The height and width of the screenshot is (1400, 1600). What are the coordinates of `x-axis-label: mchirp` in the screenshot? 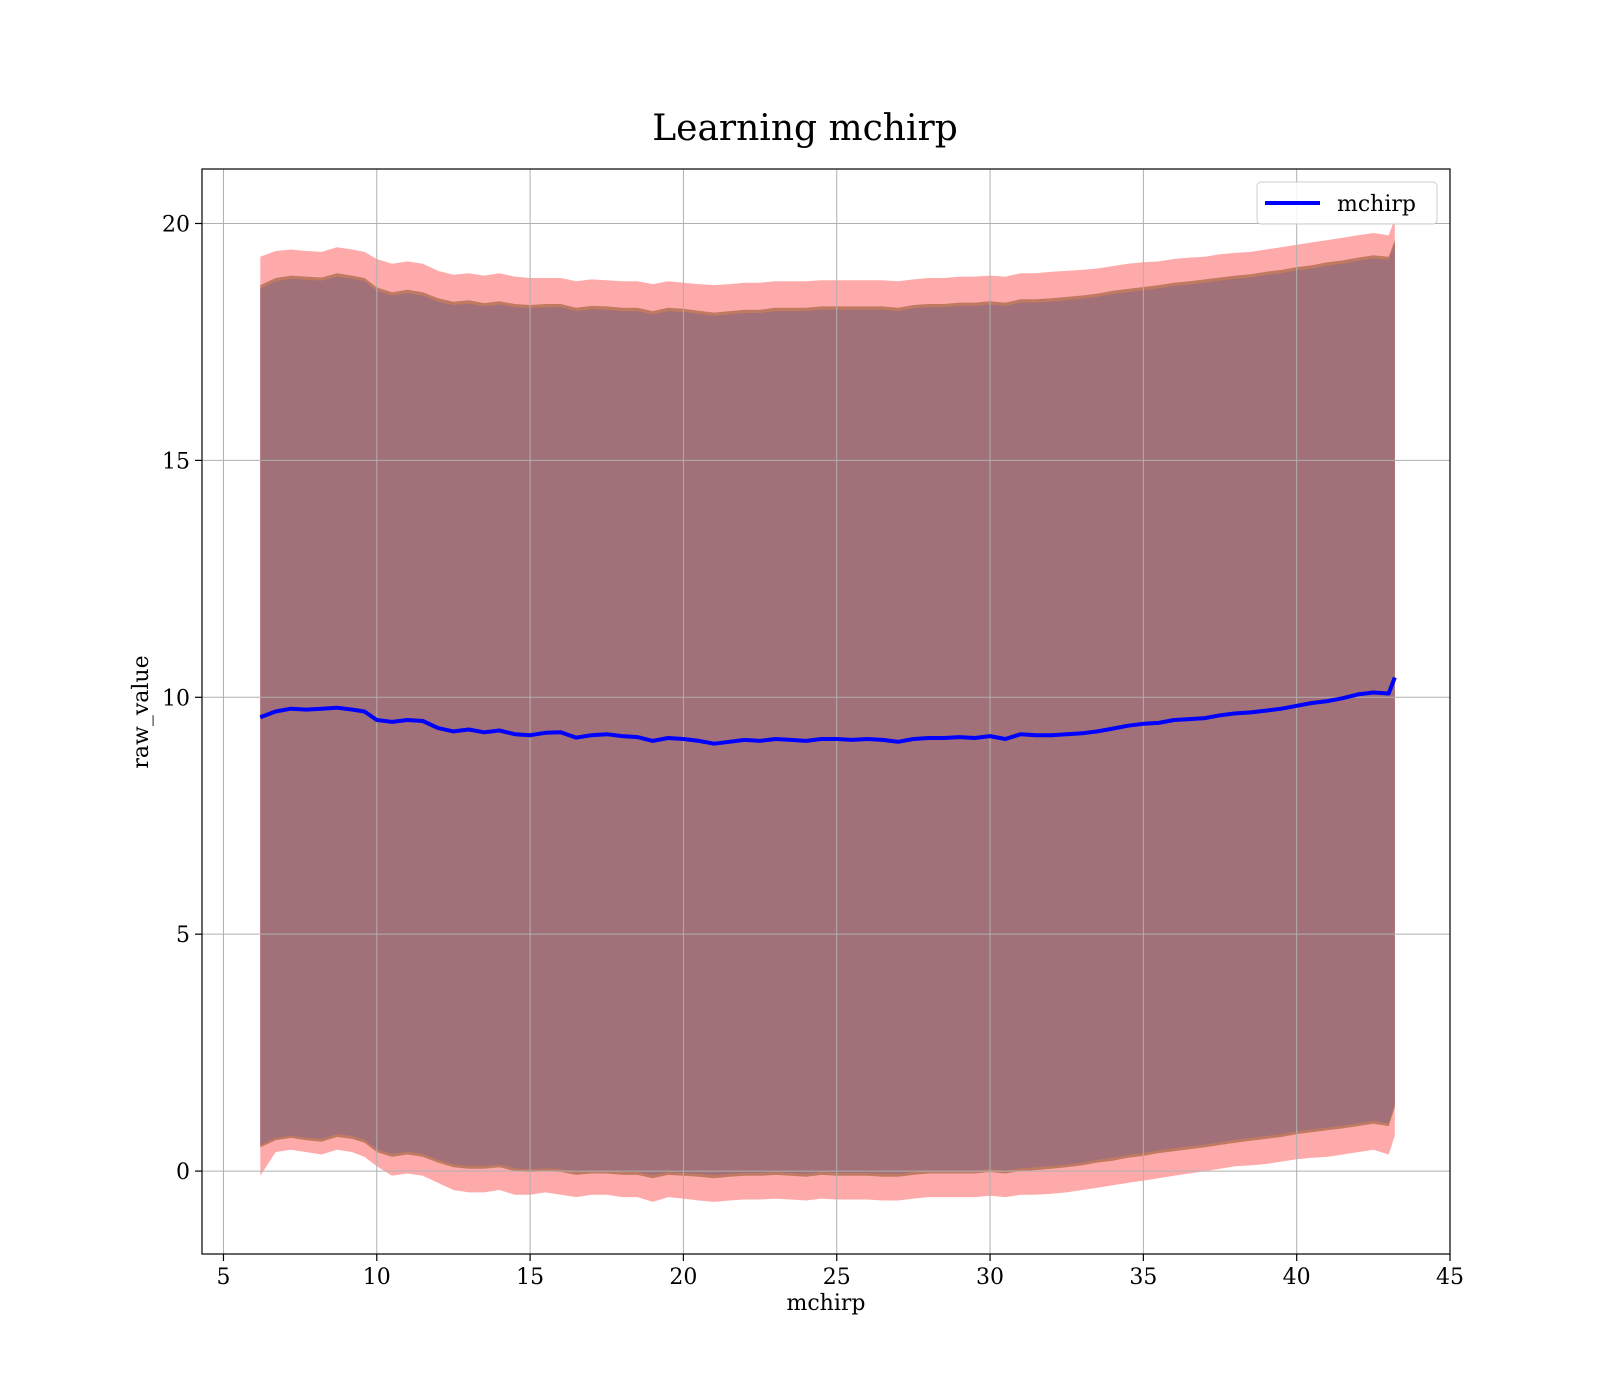 It's located at (826, 1303).